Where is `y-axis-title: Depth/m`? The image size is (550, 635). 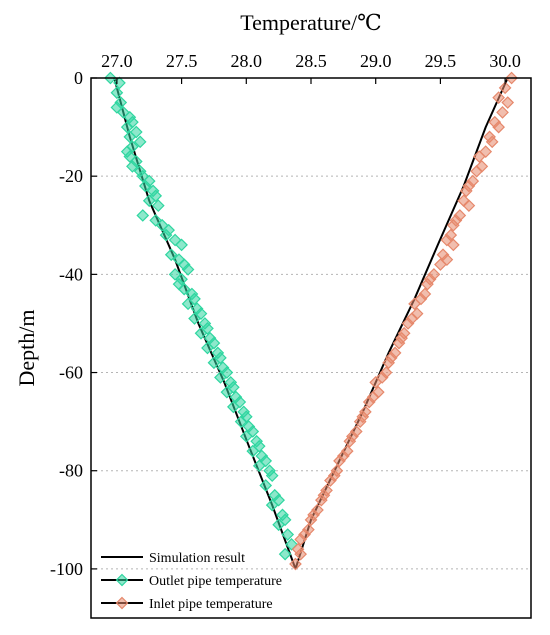 y-axis-title: Depth/m is located at coordinates (26, 348).